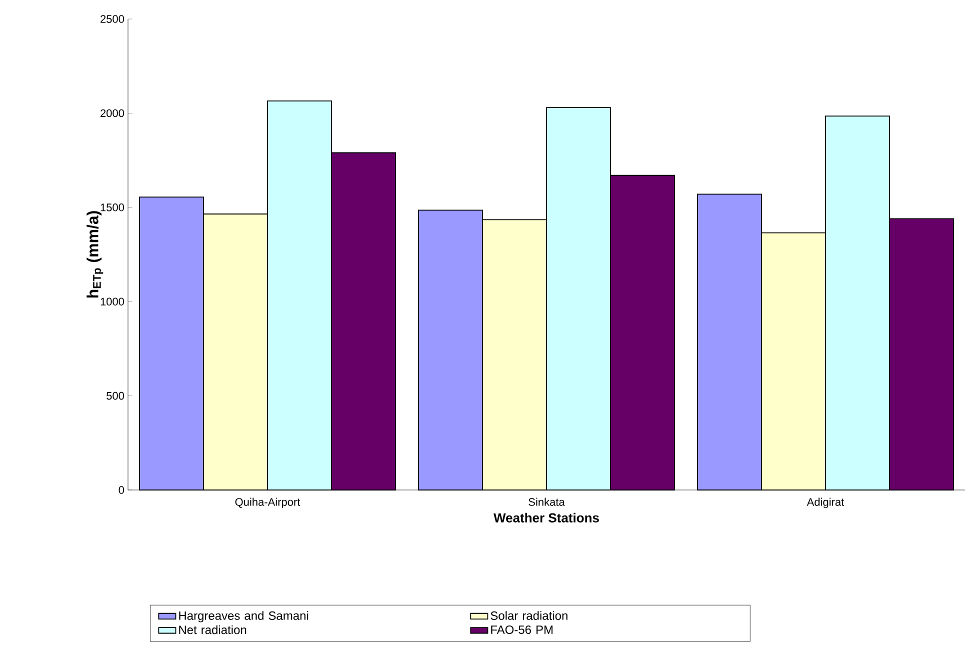 The image size is (970, 651). What do you see at coordinates (825, 503) in the screenshot?
I see `x-tick-label: Adigirat` at bounding box center [825, 503].